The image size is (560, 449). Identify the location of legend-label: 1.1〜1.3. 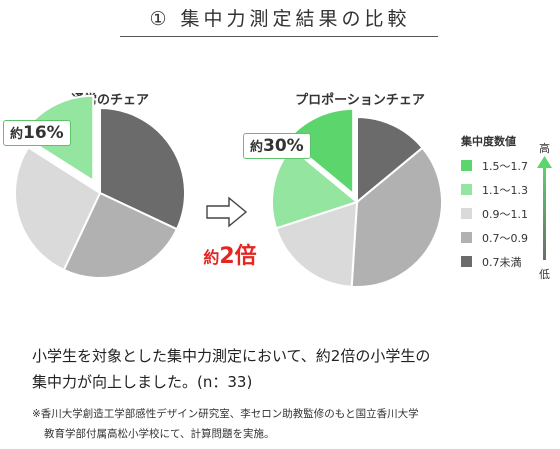
(505, 190).